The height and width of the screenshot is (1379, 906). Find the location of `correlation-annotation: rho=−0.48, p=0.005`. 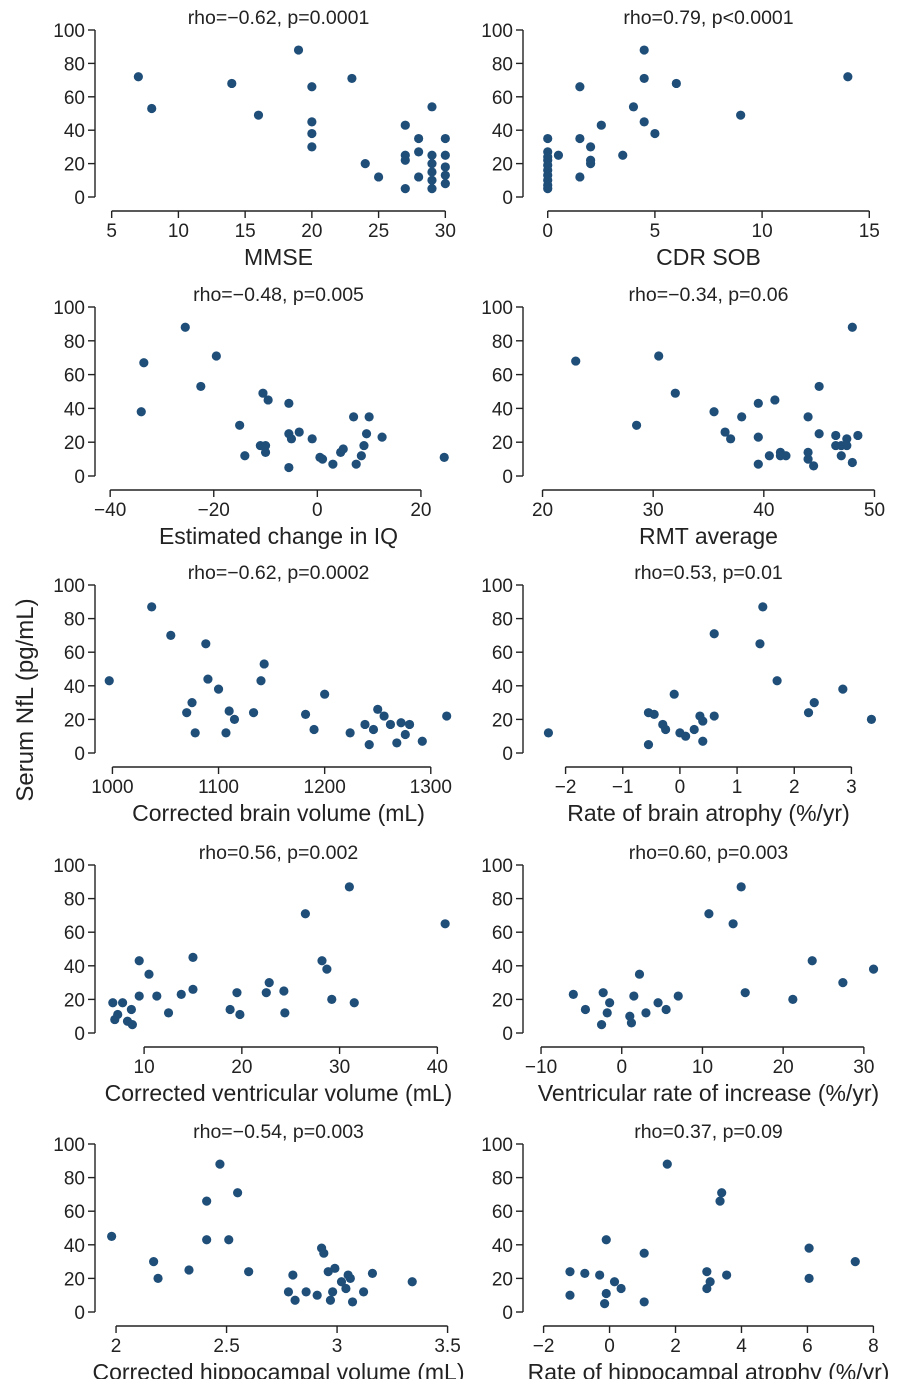

correlation-annotation: rho=−0.48, p=0.005 is located at coordinates (278, 295).